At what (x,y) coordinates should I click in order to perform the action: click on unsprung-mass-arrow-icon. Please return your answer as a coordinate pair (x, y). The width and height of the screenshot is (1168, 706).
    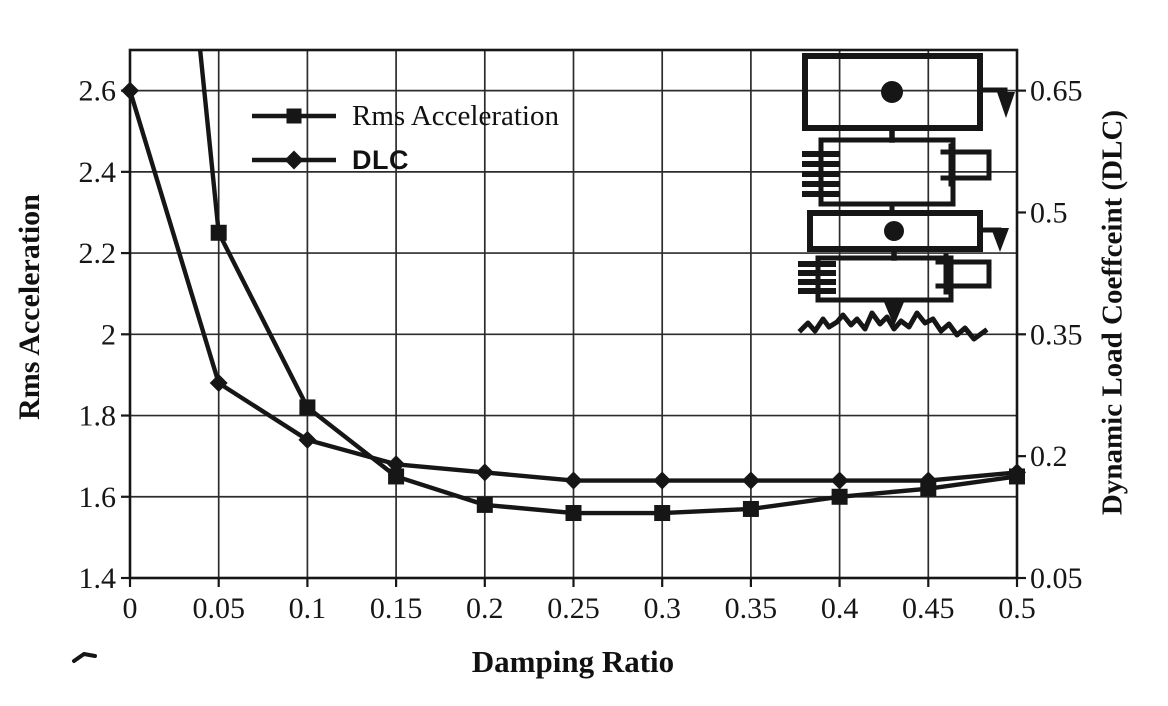
    Looking at the image, I should click on (1000, 240).